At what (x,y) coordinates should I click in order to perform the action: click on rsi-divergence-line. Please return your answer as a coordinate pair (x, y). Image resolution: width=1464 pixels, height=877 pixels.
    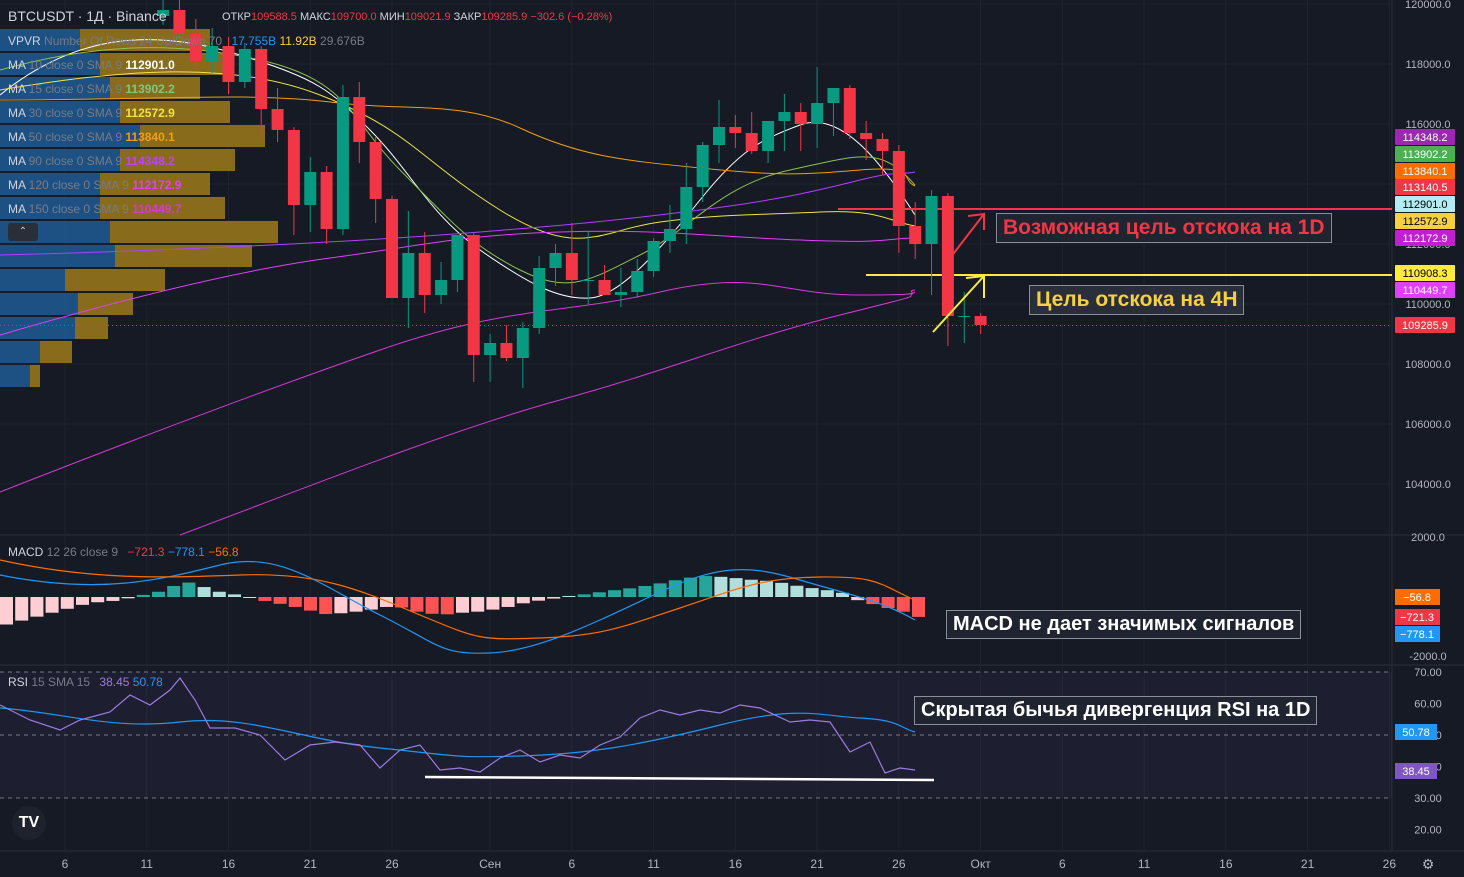
    Looking at the image, I should click on (679, 778).